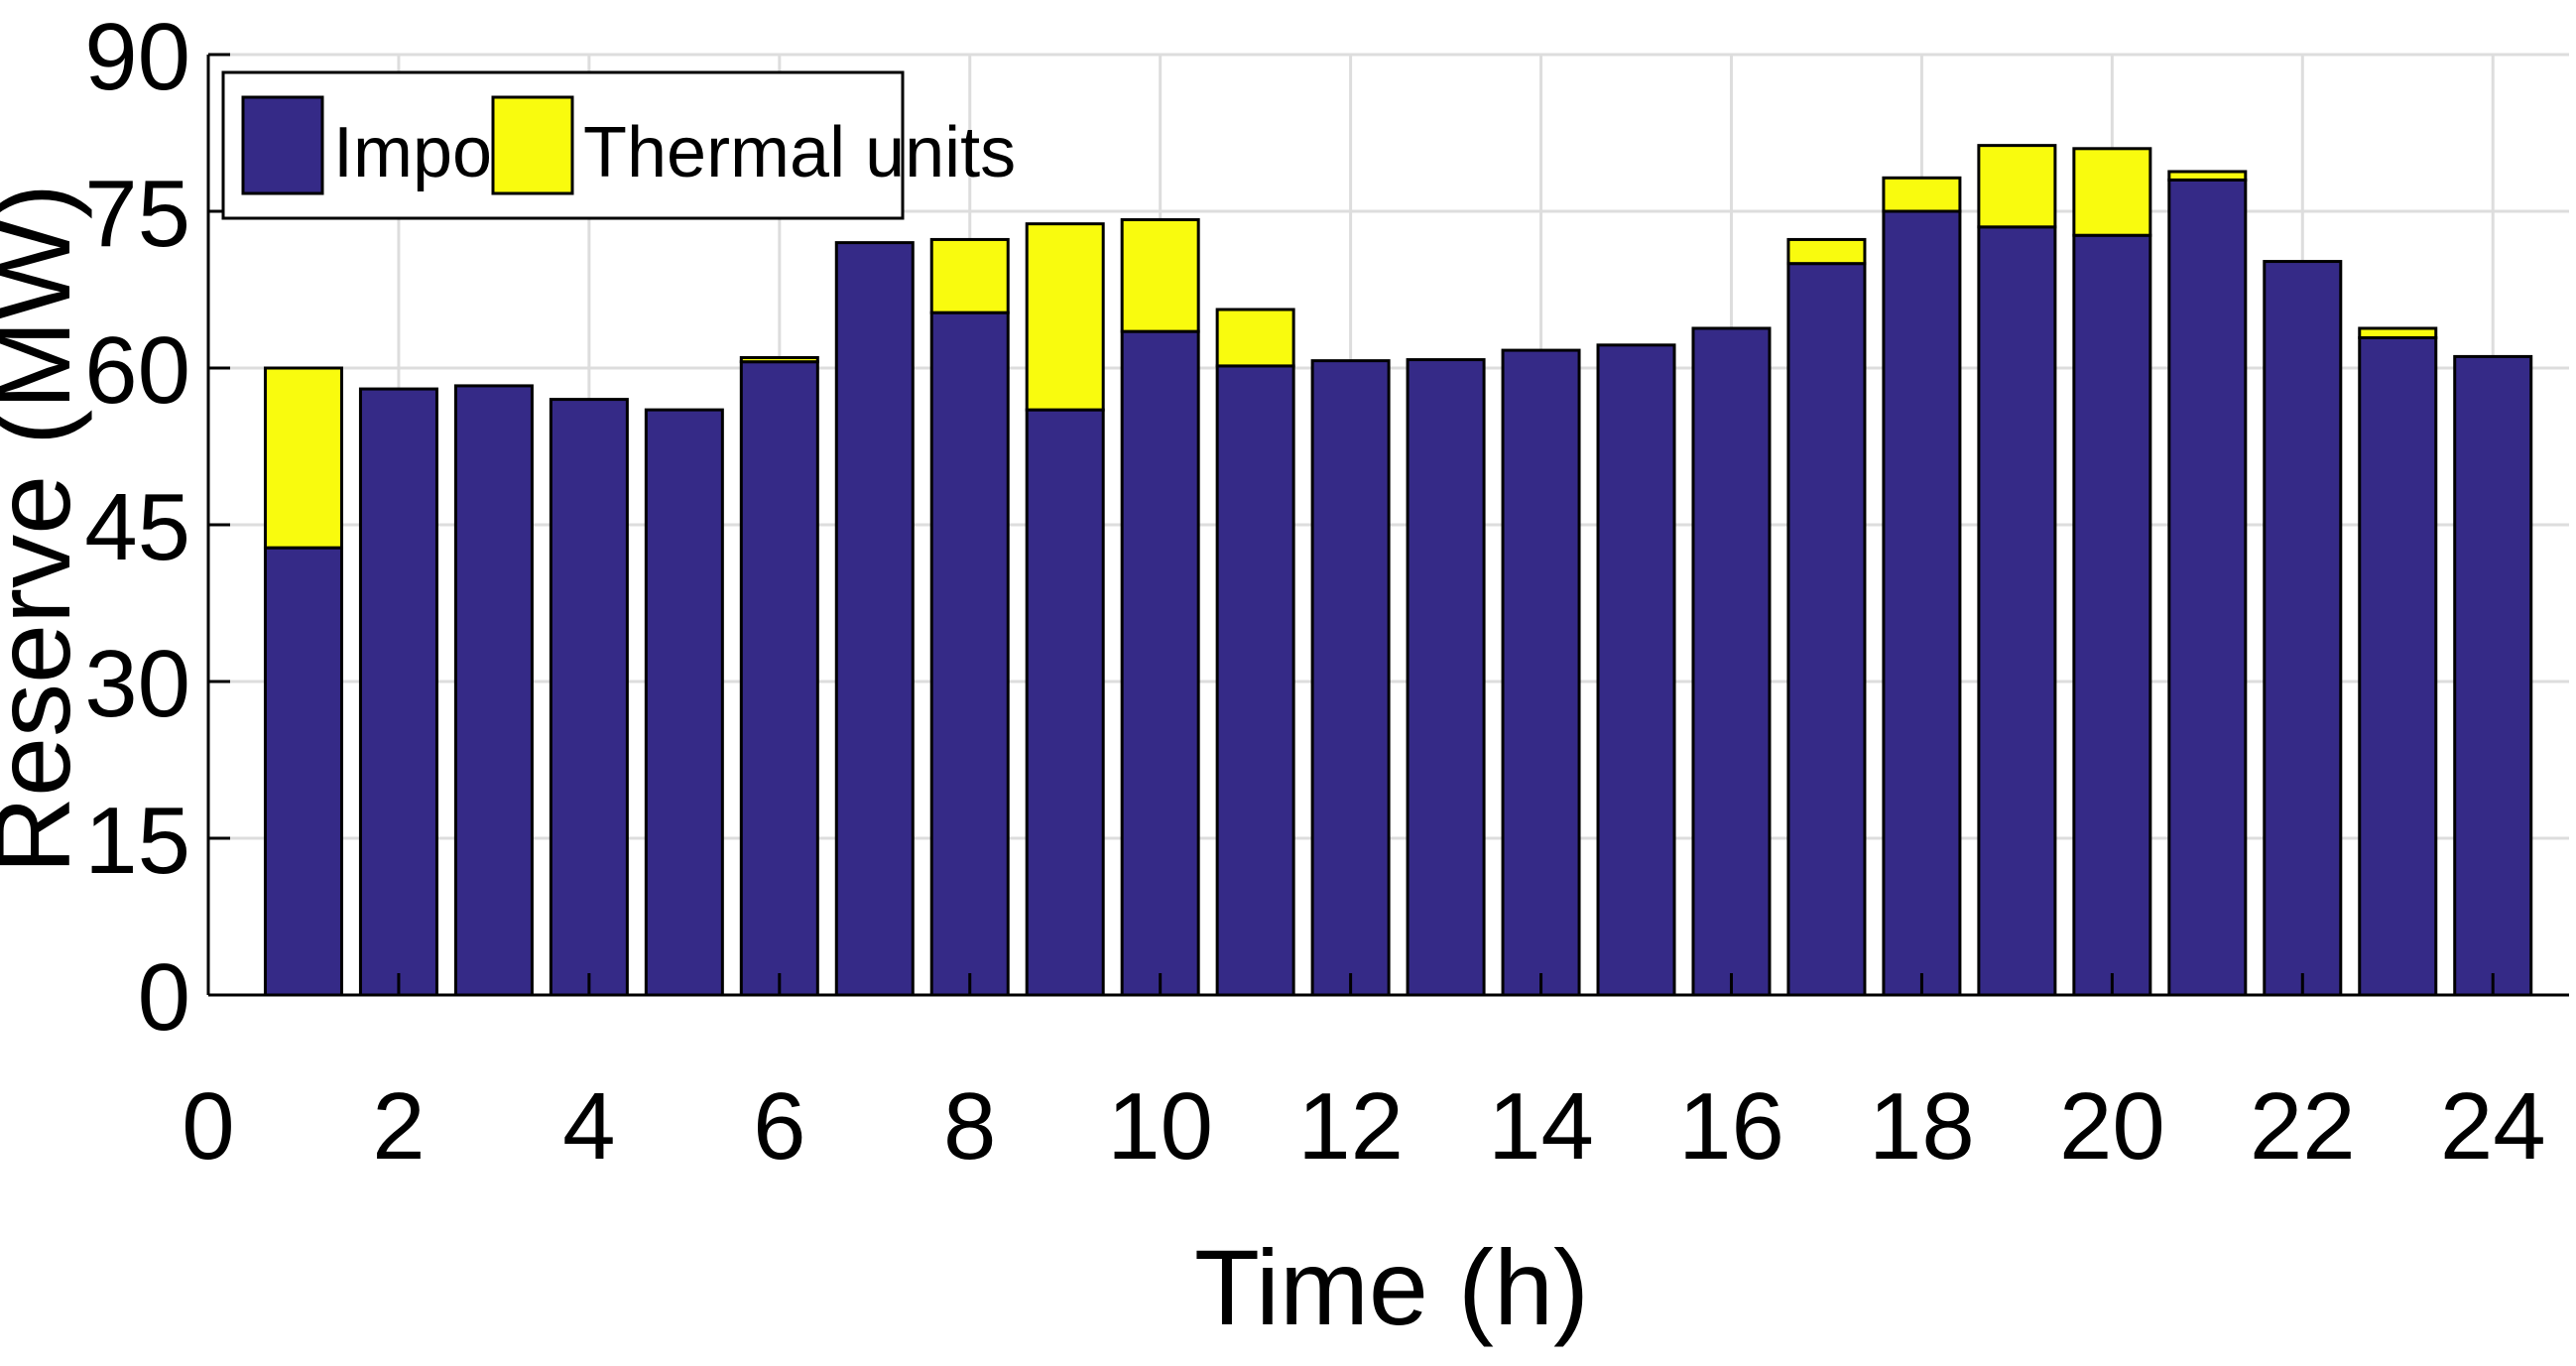  Describe the element at coordinates (588, 1126) in the screenshot. I see `x-tick-label-4: 4` at that location.